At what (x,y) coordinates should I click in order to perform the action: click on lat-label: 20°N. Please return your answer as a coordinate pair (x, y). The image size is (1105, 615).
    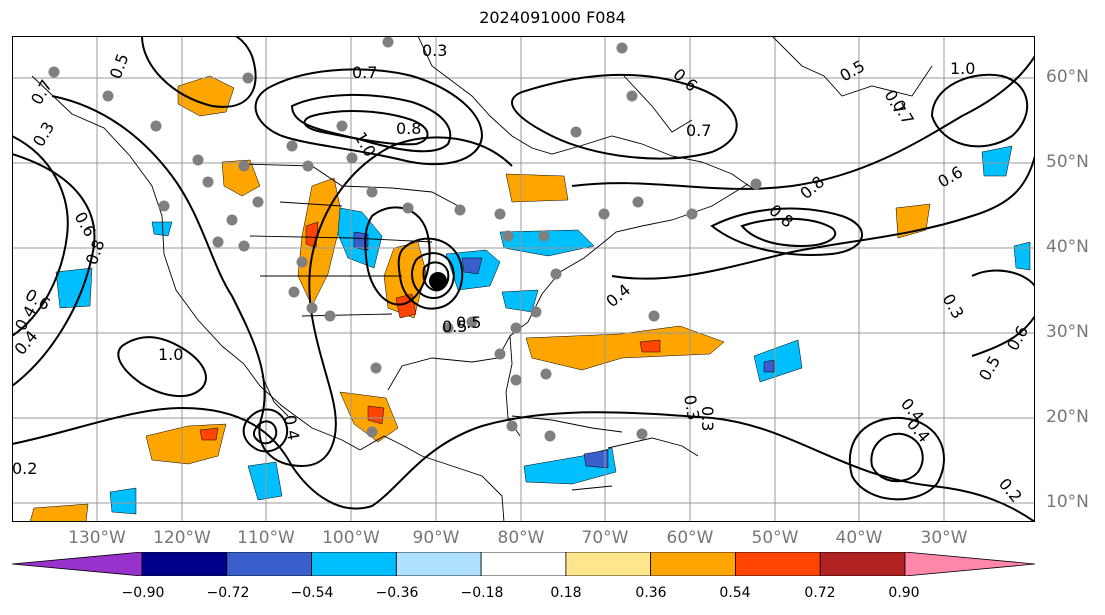
    Looking at the image, I should click on (1067, 417).